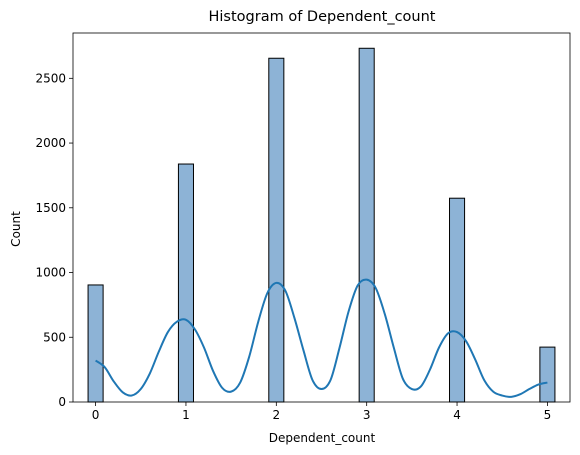  I want to click on y-tick-label-1: 500, so click(54, 337).